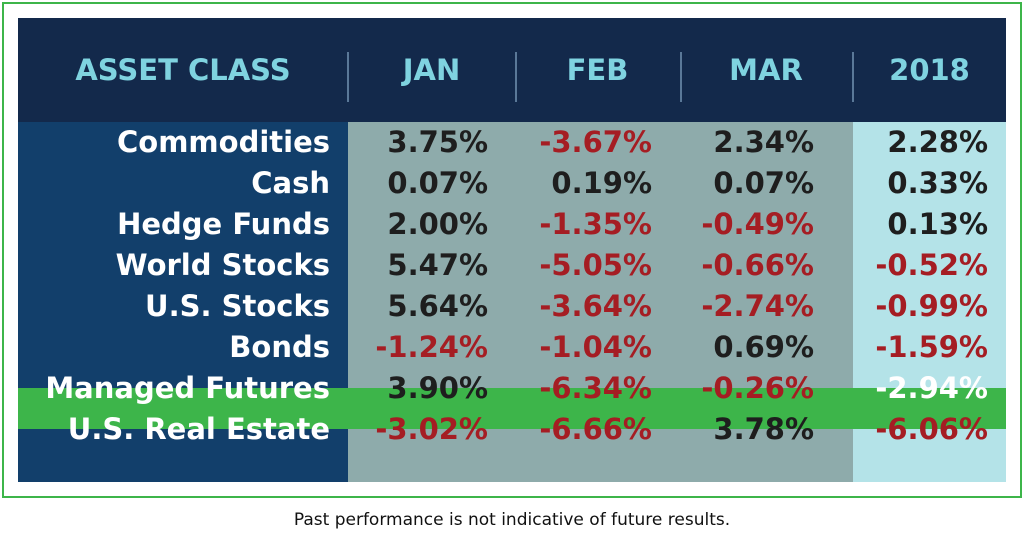 The height and width of the screenshot is (540, 1024). What do you see at coordinates (512, 408) in the screenshot?
I see `highlight-row` at bounding box center [512, 408].